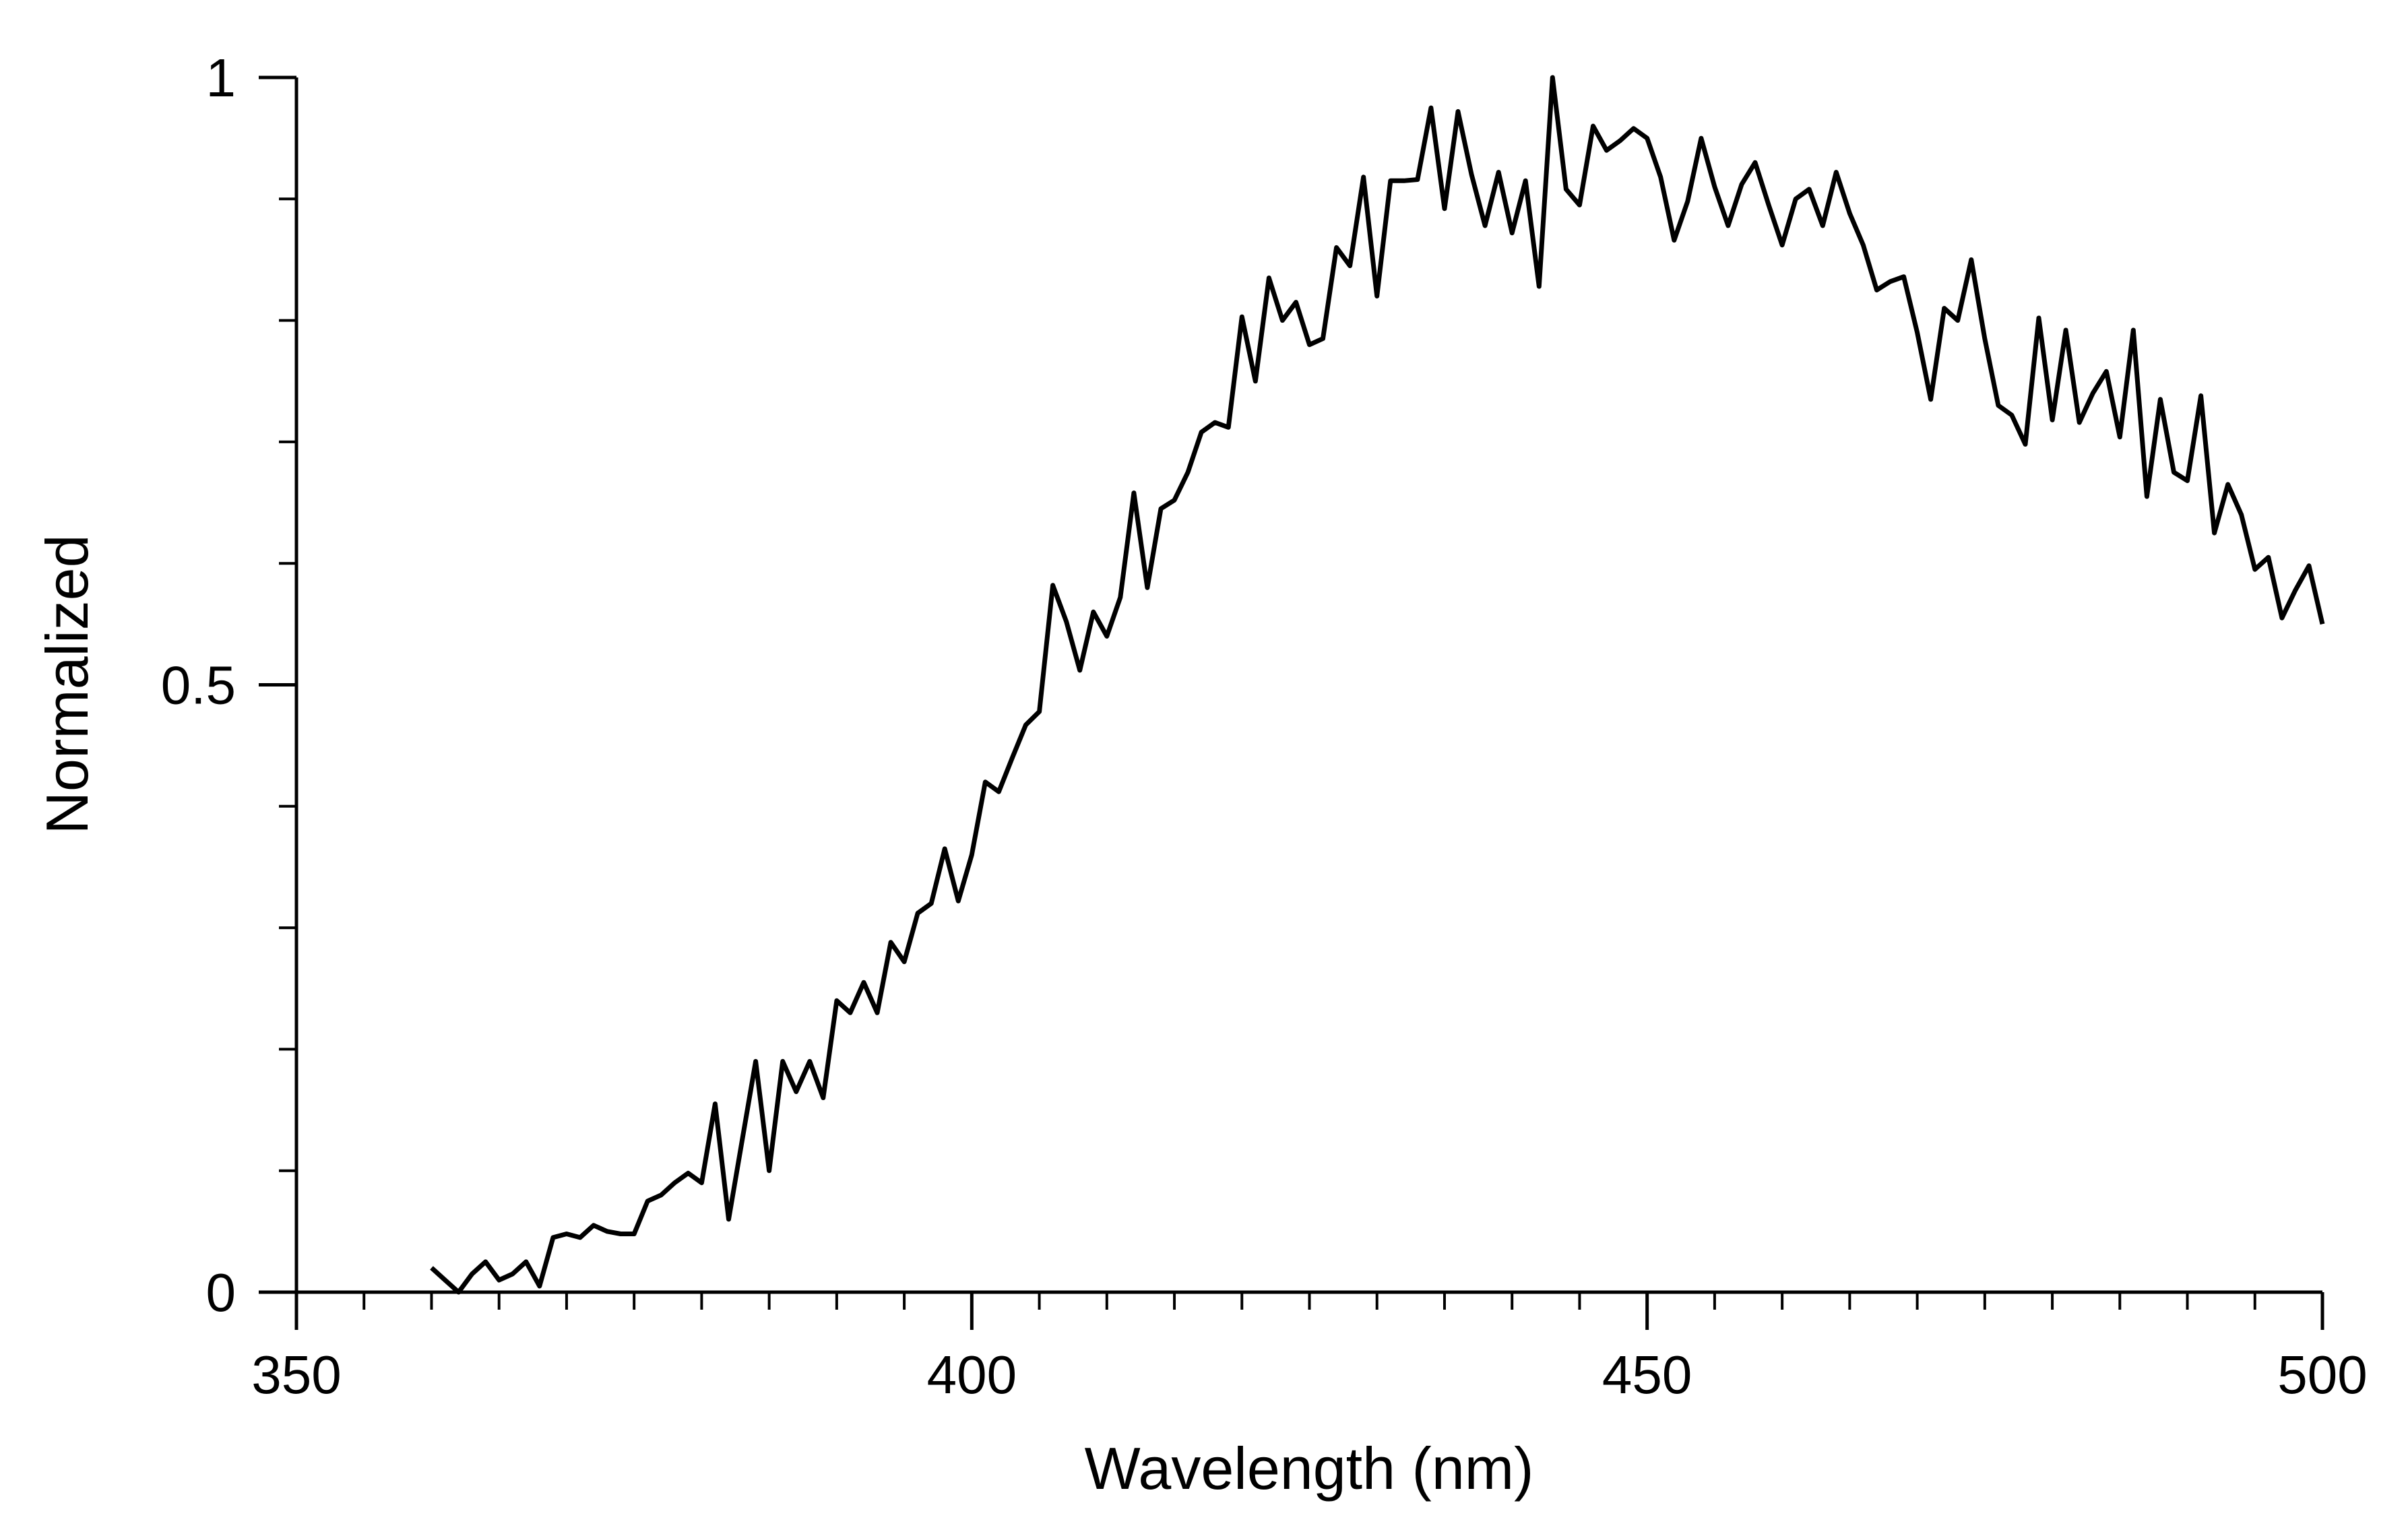 This screenshot has height=1532, width=2408. I want to click on x-tick-label: 450, so click(1647, 1375).